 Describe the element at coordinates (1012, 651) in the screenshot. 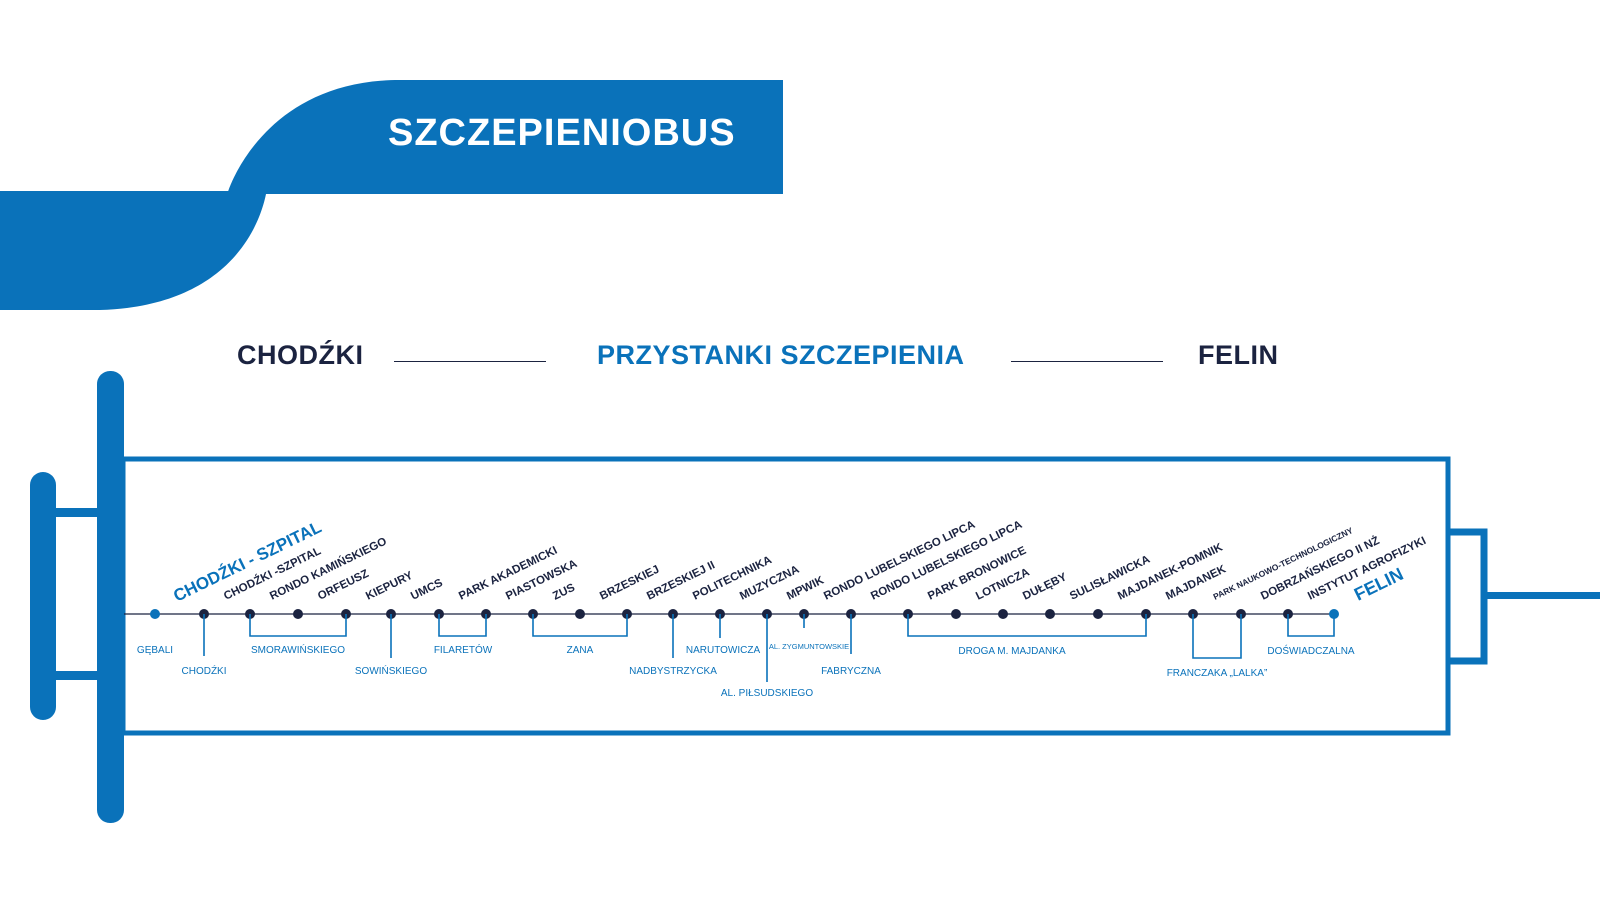

I see `street-label: DROGA M. MAJDANKA` at that location.